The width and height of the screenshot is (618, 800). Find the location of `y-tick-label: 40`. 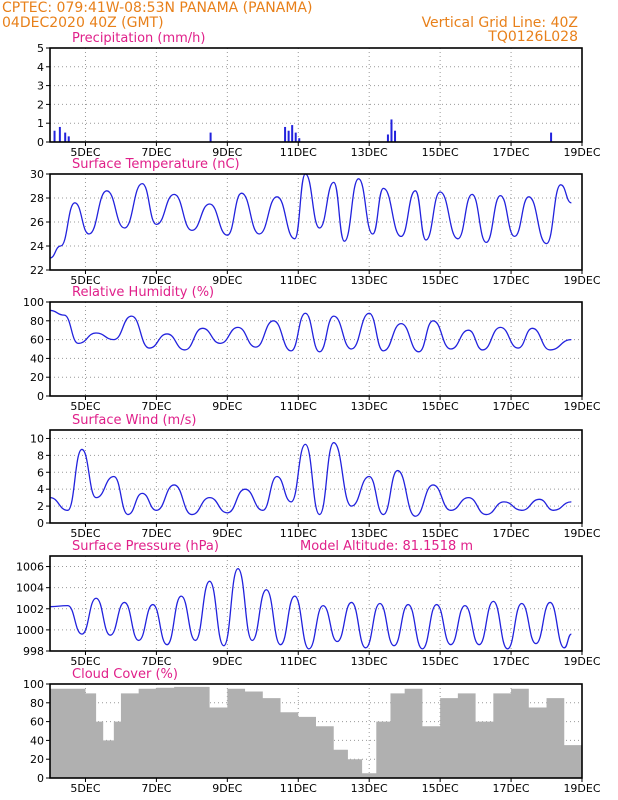

y-tick-label: 40 is located at coordinates (37, 358).